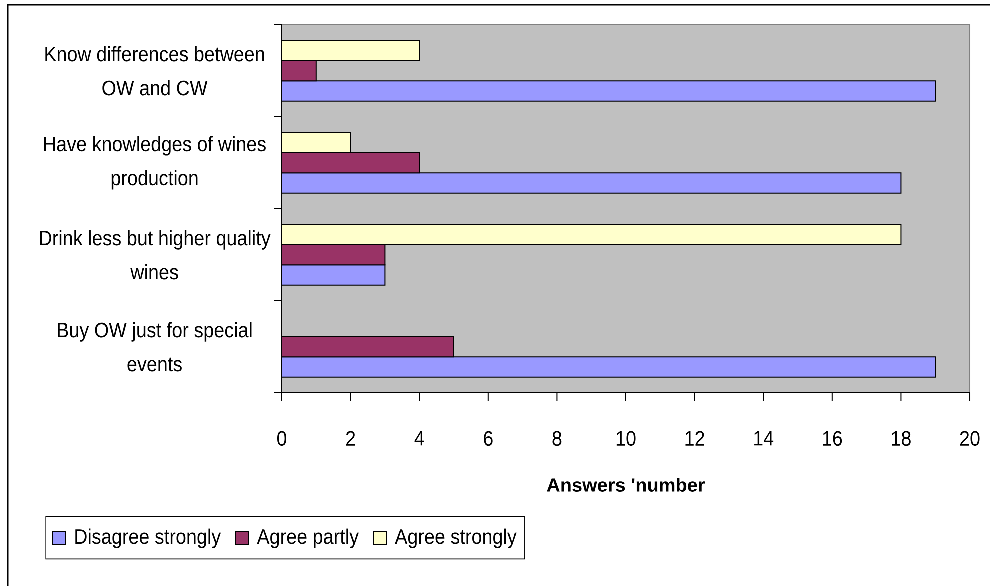 This screenshot has width=990, height=586. What do you see at coordinates (626, 485) in the screenshot?
I see `x-axis-title: Answers 'number` at bounding box center [626, 485].